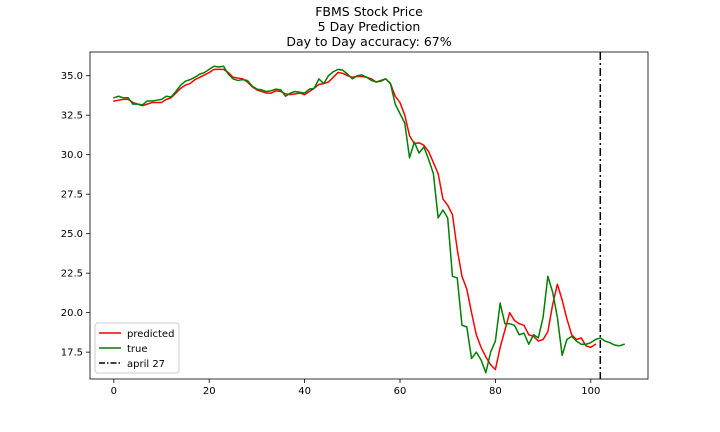 This screenshot has width=720, height=432. What do you see at coordinates (369, 11) in the screenshot?
I see `chart-title-line-1: FBMS Stock Price` at bounding box center [369, 11].